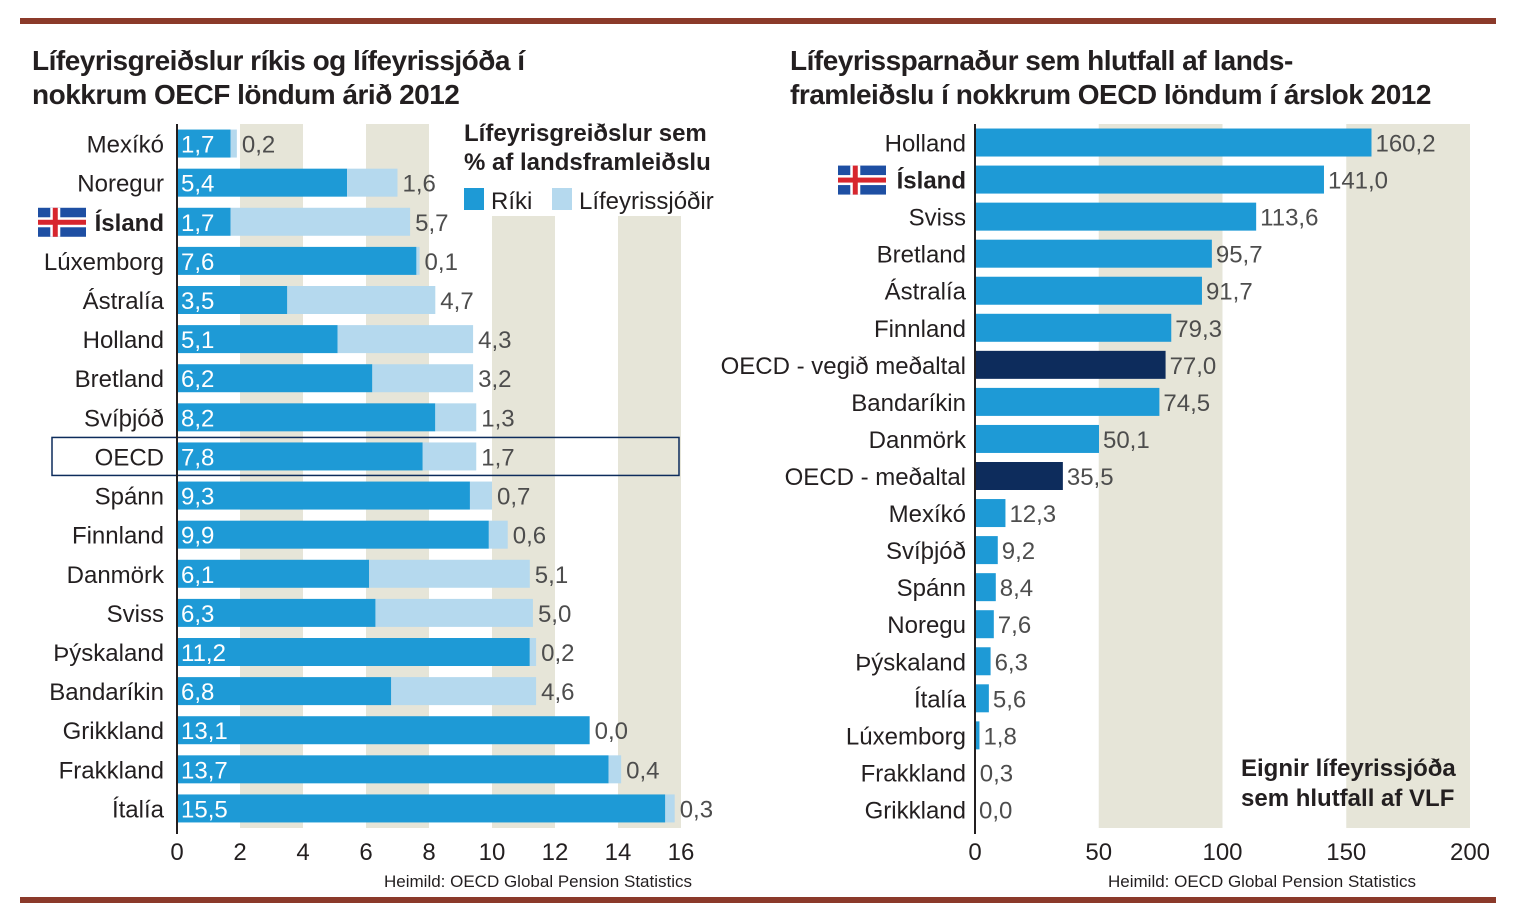  What do you see at coordinates (585, 133) in the screenshot?
I see `legend-title-line1: Lífeyrisgreiðslur sem` at bounding box center [585, 133].